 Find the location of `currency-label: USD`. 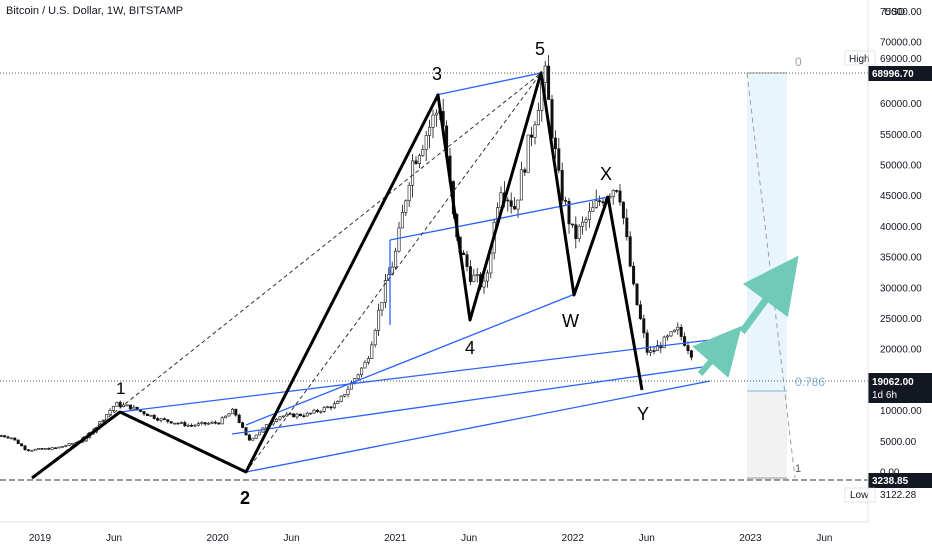

currency-label: USD is located at coordinates (895, 12).